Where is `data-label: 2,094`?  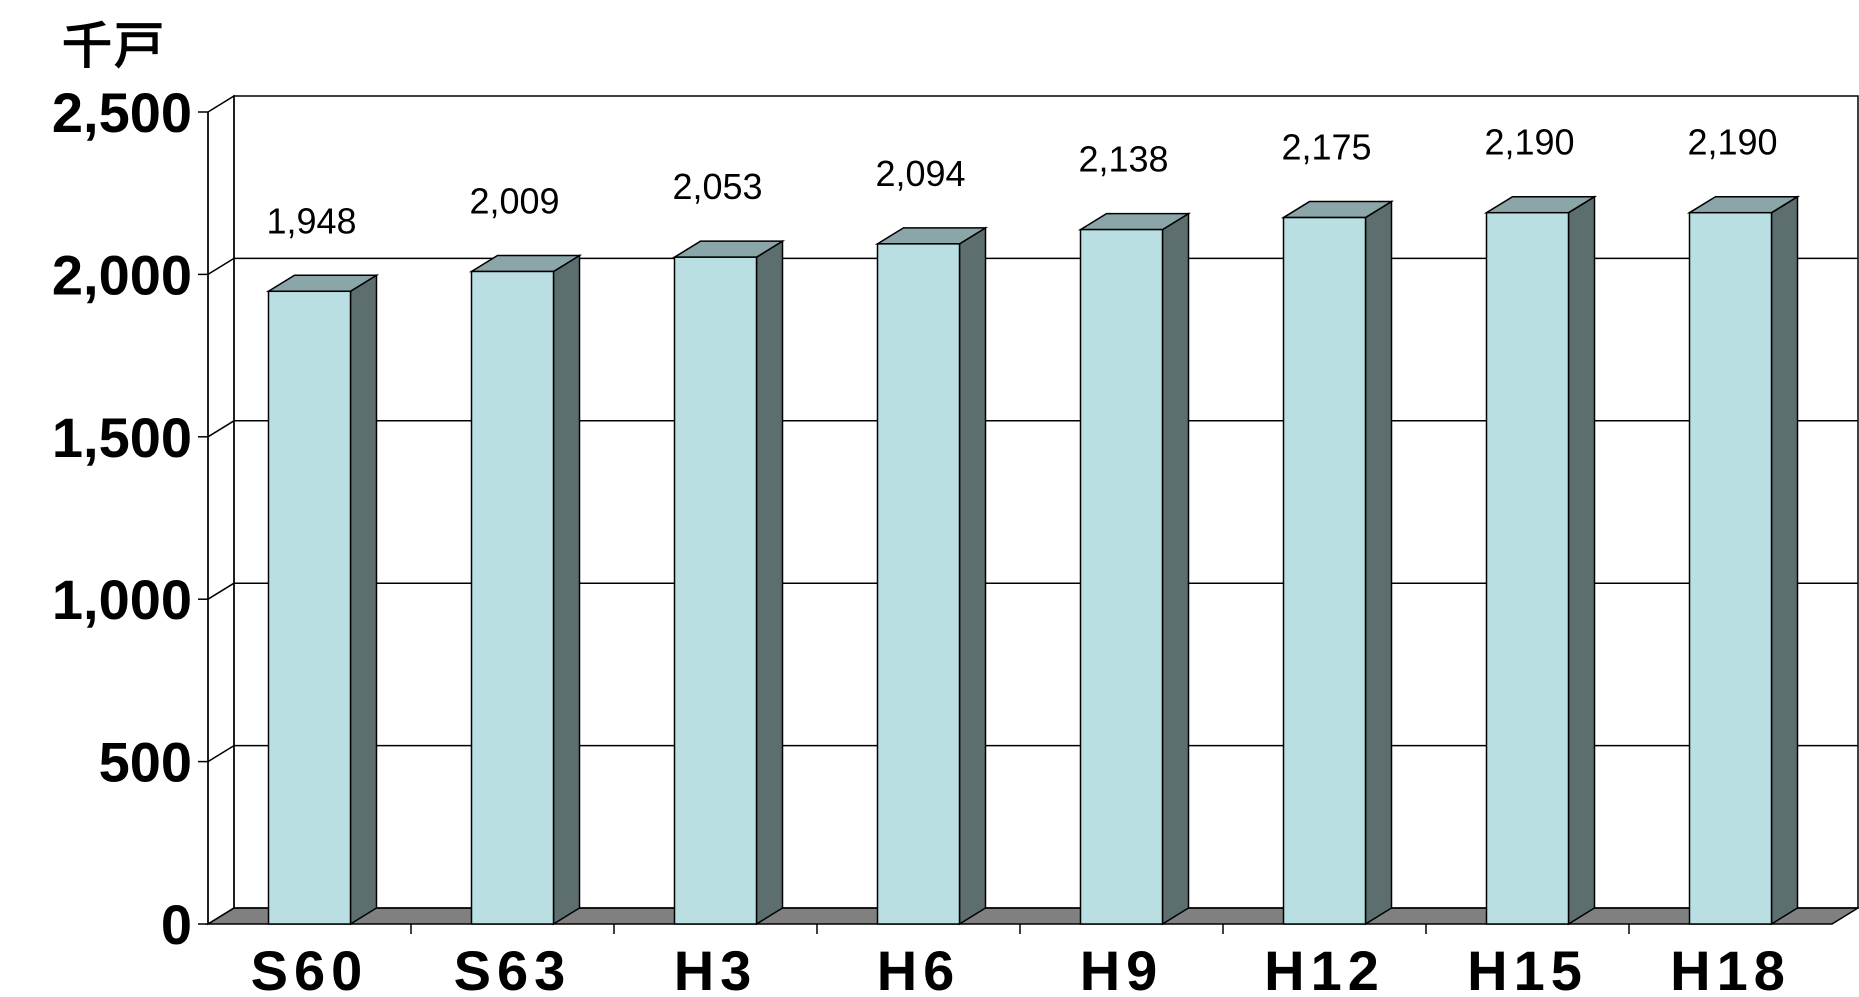 data-label: 2,094 is located at coordinates (920, 173).